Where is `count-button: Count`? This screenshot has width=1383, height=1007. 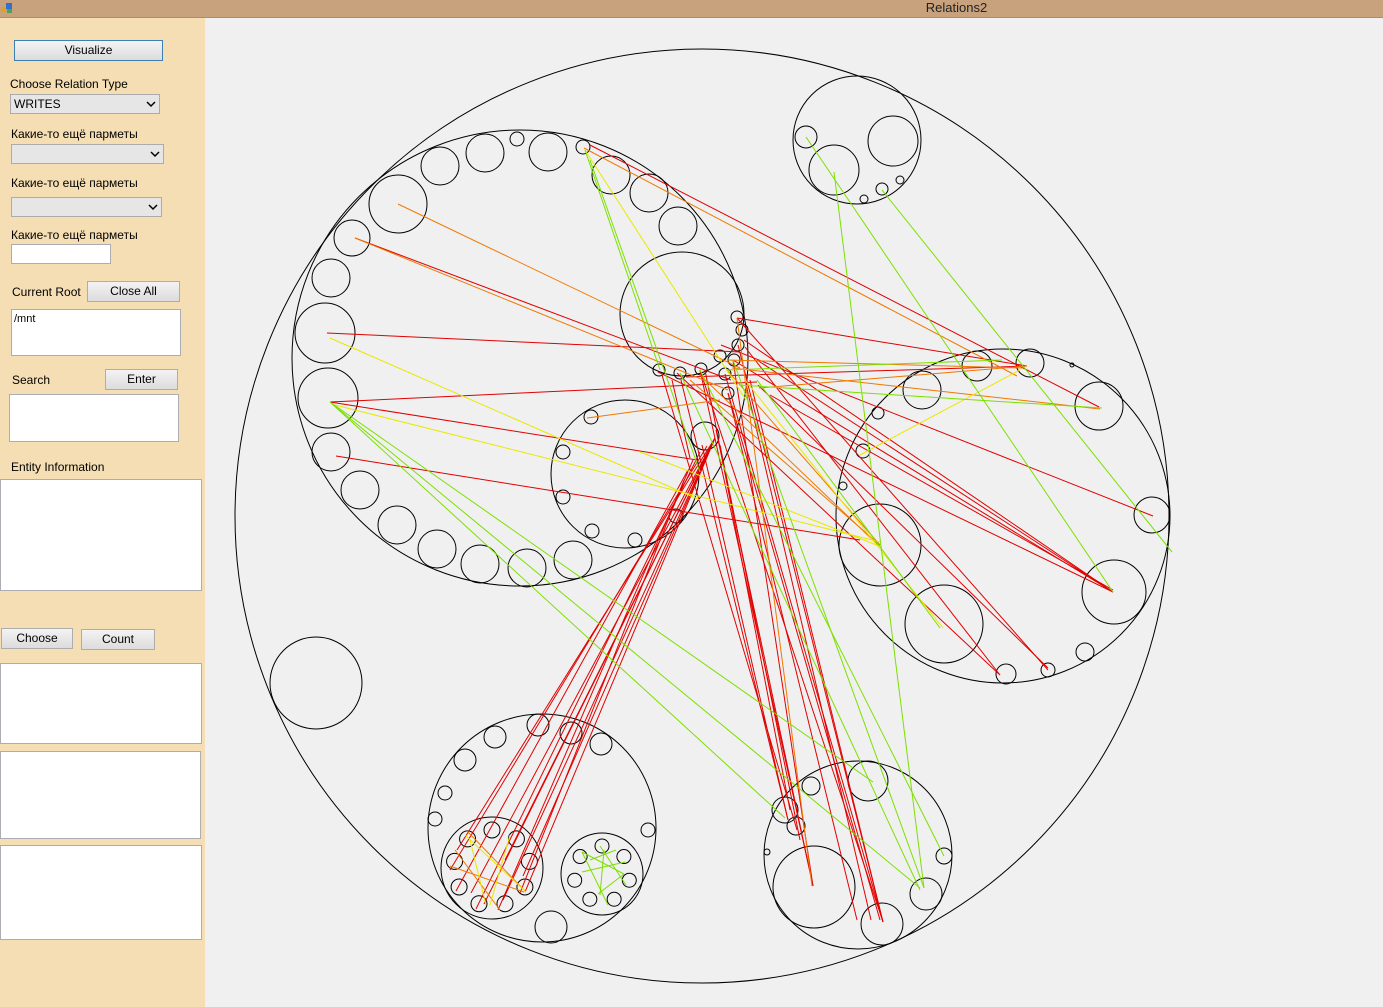
count-button: Count is located at coordinates (118, 639).